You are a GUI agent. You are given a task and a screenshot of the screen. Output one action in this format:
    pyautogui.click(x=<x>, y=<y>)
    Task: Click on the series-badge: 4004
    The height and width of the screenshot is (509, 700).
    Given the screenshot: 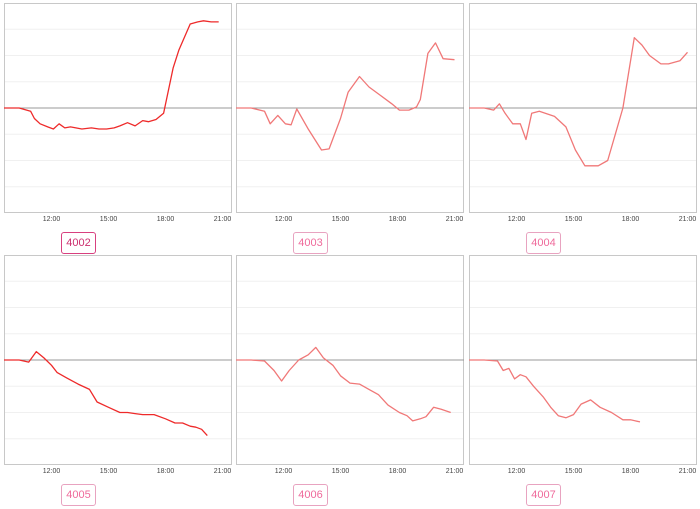 What is the action you would take?
    pyautogui.click(x=543, y=243)
    